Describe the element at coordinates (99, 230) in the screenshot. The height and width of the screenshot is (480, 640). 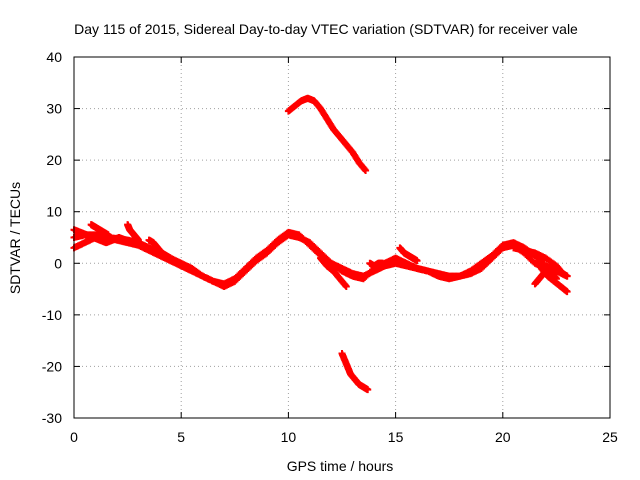
I see `series-s4` at that location.